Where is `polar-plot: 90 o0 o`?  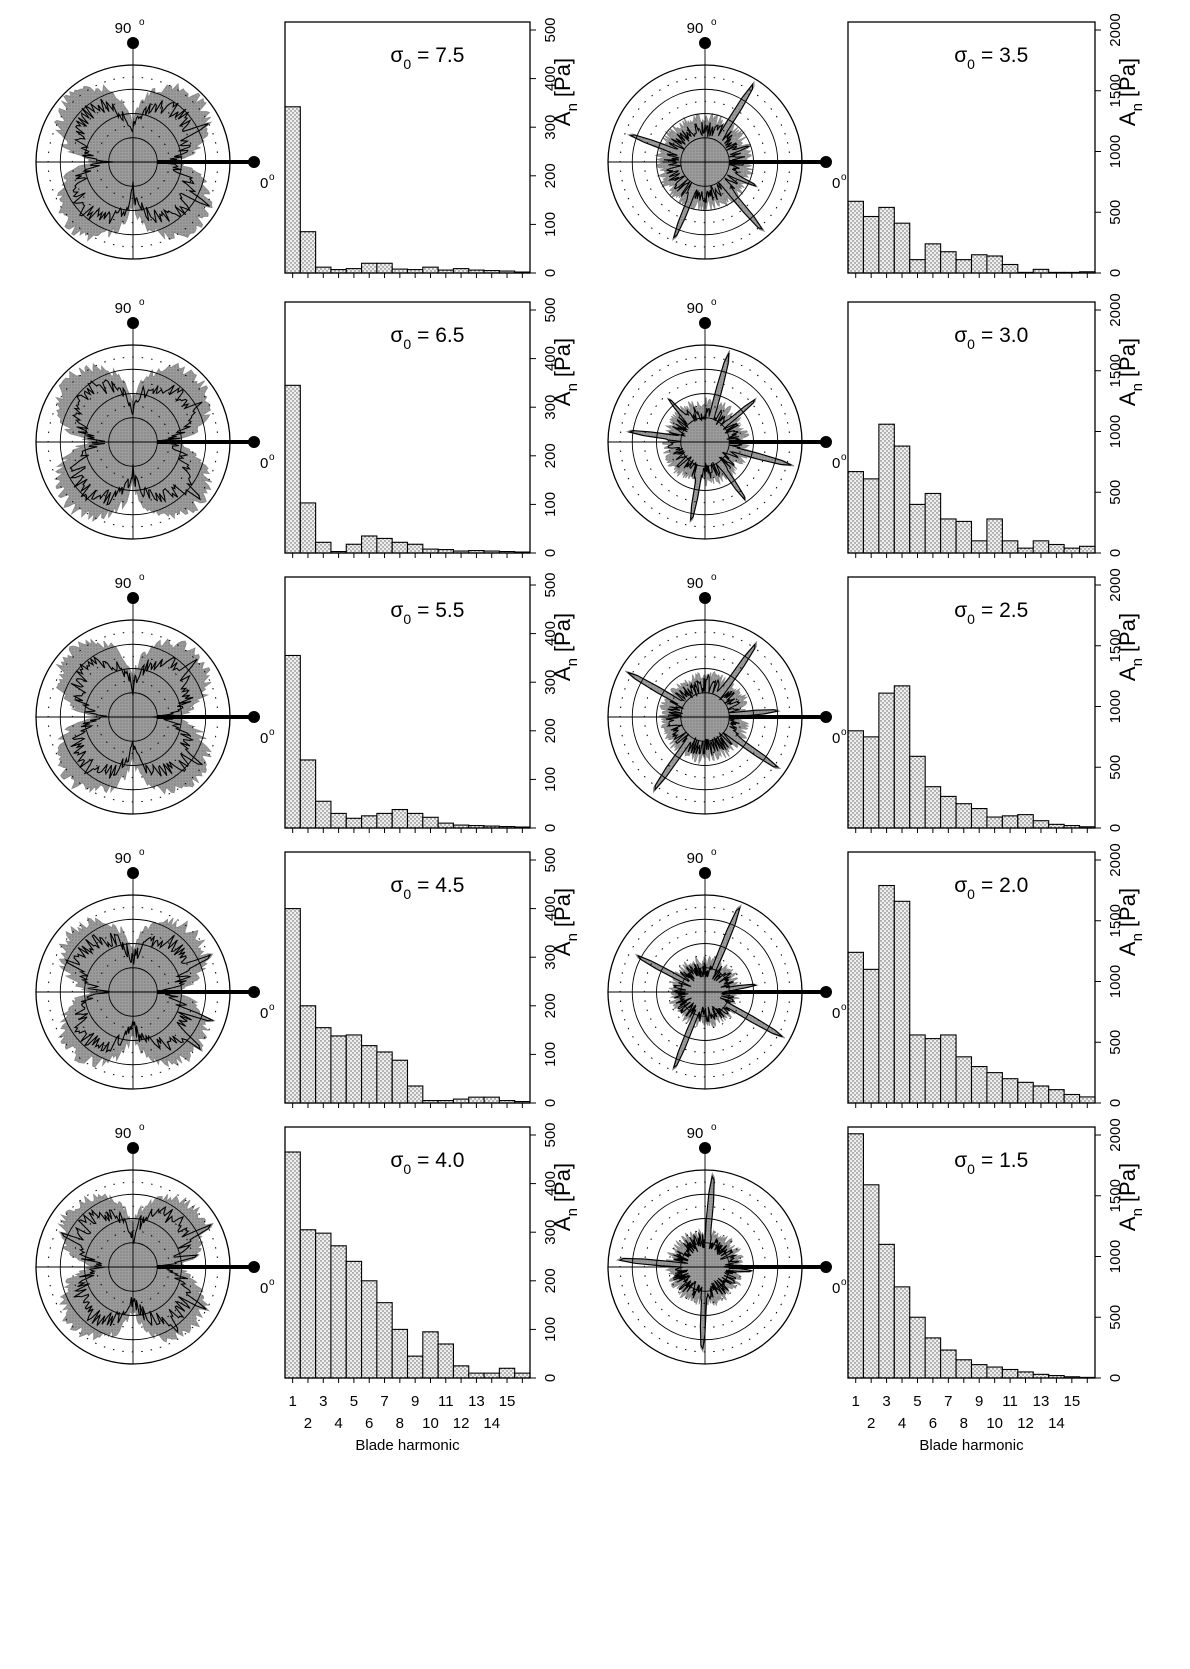
polar-plot: 90 o0 o is located at coordinates (155, 693).